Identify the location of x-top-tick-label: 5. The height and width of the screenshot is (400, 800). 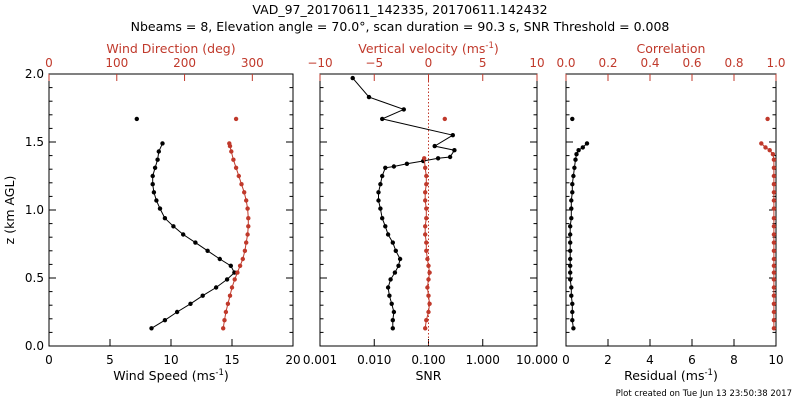
(483, 63).